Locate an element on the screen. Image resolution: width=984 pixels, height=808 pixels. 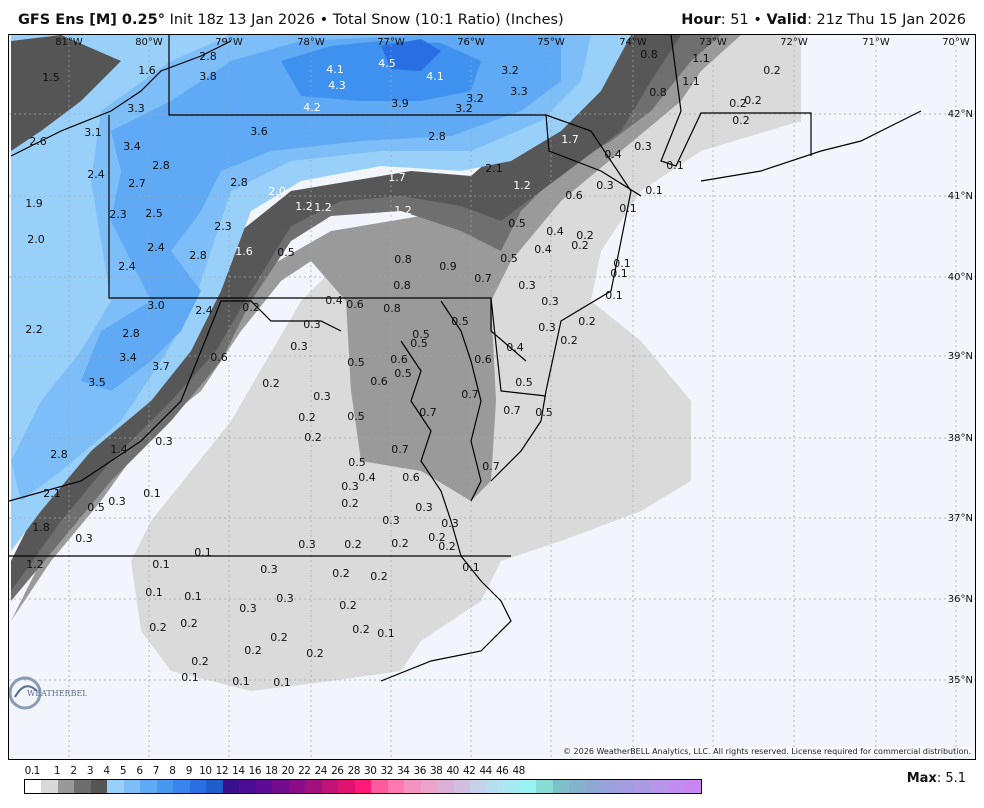
valid-value: : 21z Thu 15 Jan 2026 is located at coordinates (886, 20).